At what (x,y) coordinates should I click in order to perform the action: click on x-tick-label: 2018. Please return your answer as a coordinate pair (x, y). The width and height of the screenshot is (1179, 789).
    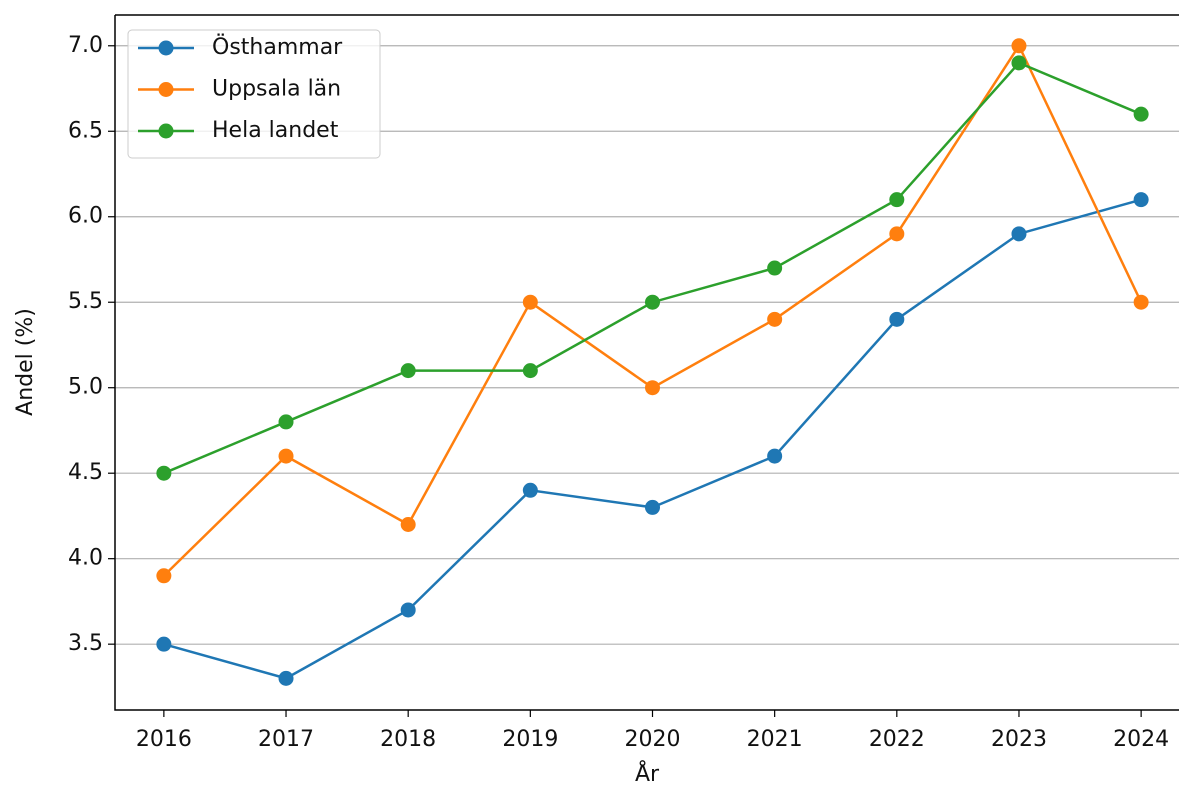
    Looking at the image, I should click on (408, 739).